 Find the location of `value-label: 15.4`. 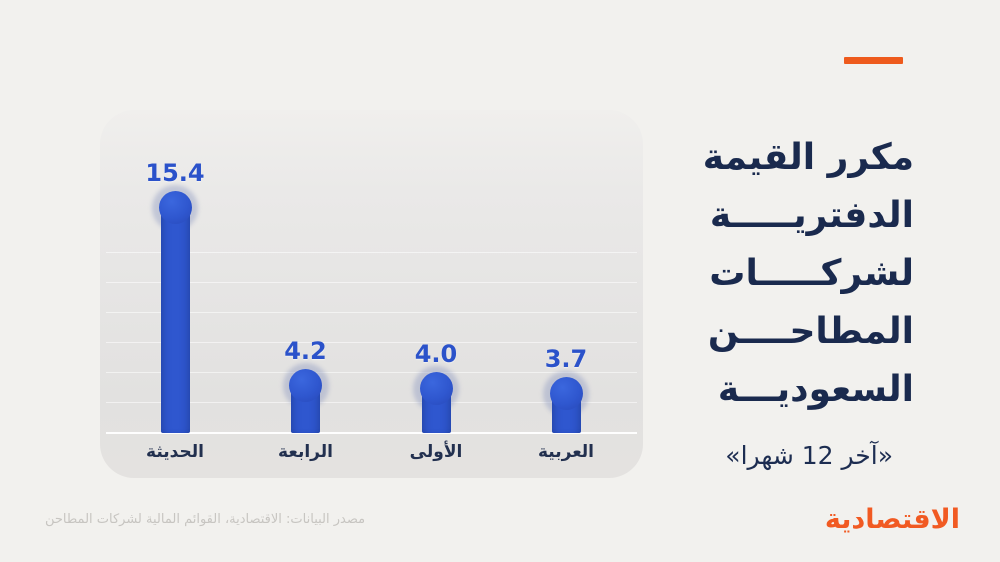

value-label: 15.4 is located at coordinates (175, 172).